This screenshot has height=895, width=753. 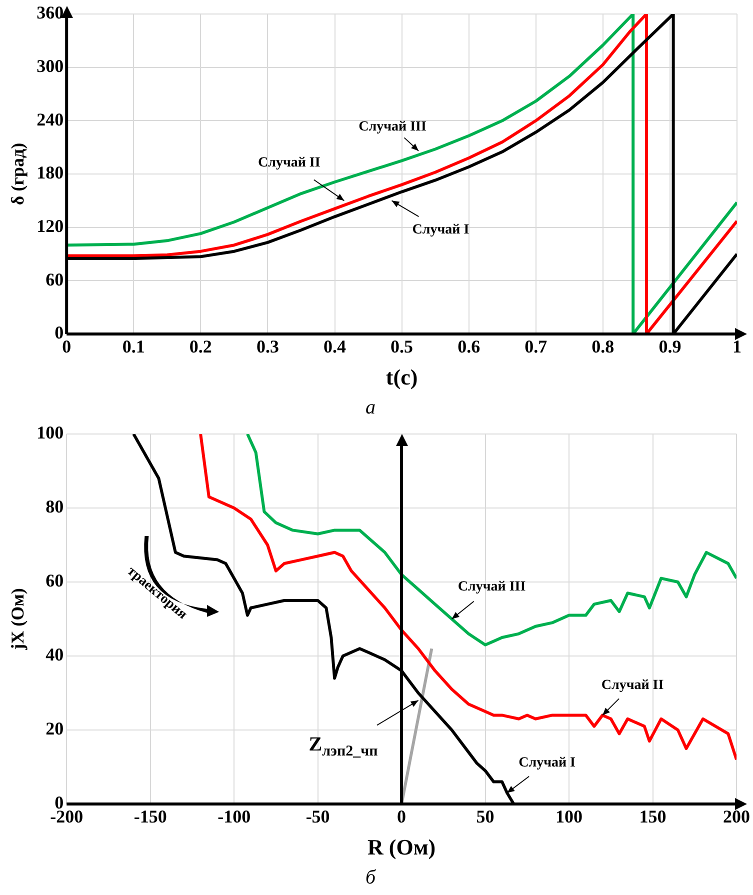 I want to click on y-tick-label: 100, so click(x=50, y=432).